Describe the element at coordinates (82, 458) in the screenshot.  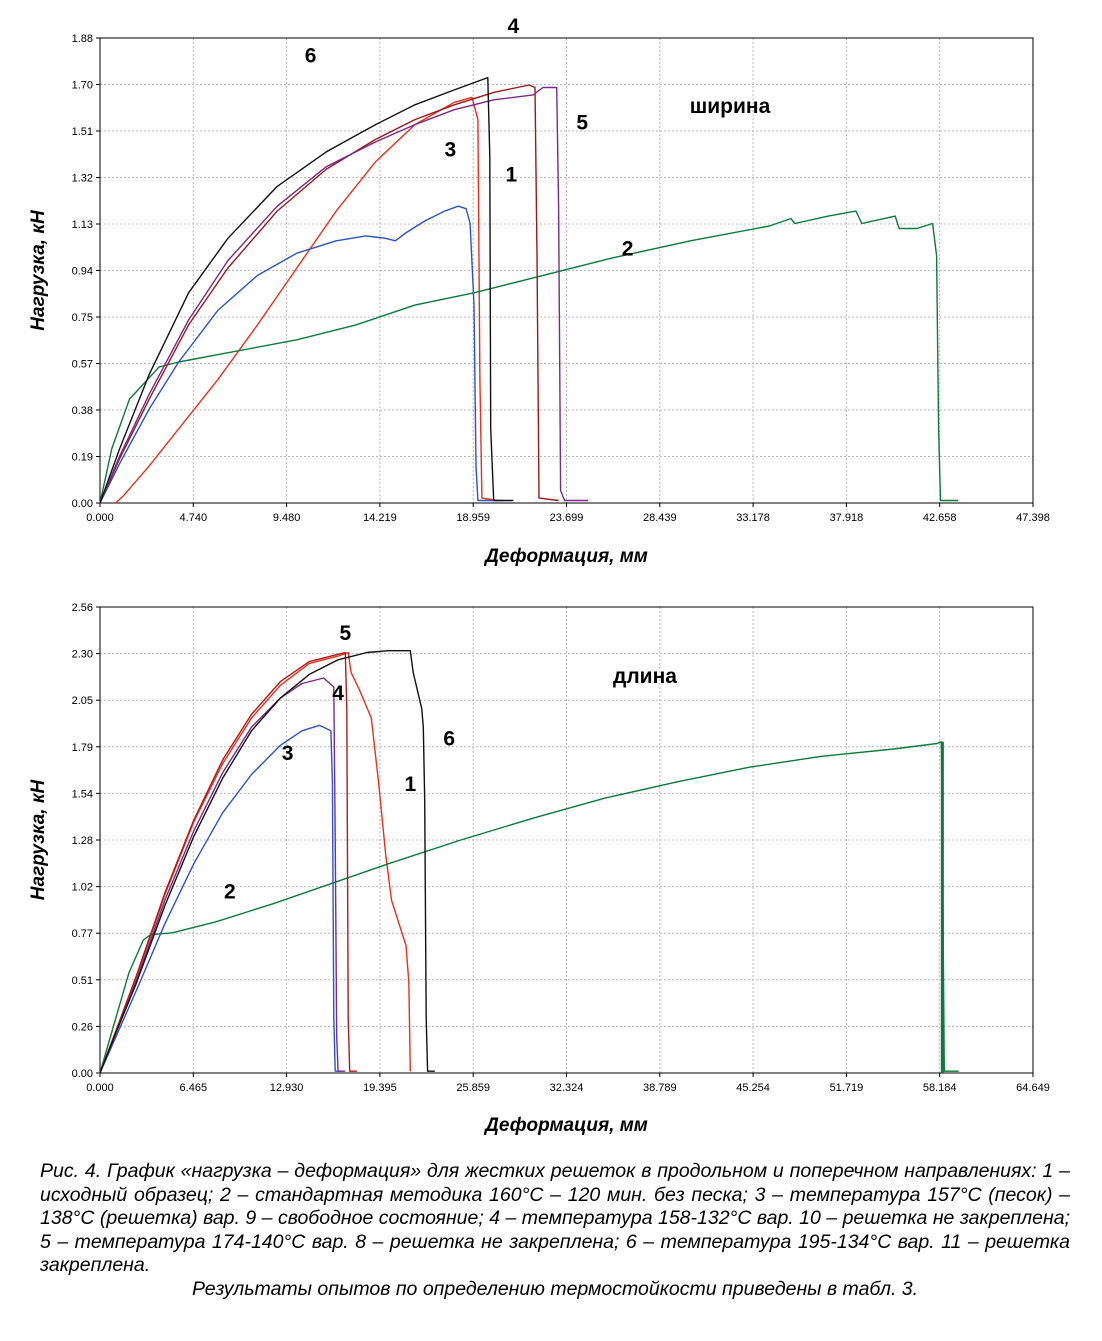
I see `y-tick-label: 0.19` at that location.